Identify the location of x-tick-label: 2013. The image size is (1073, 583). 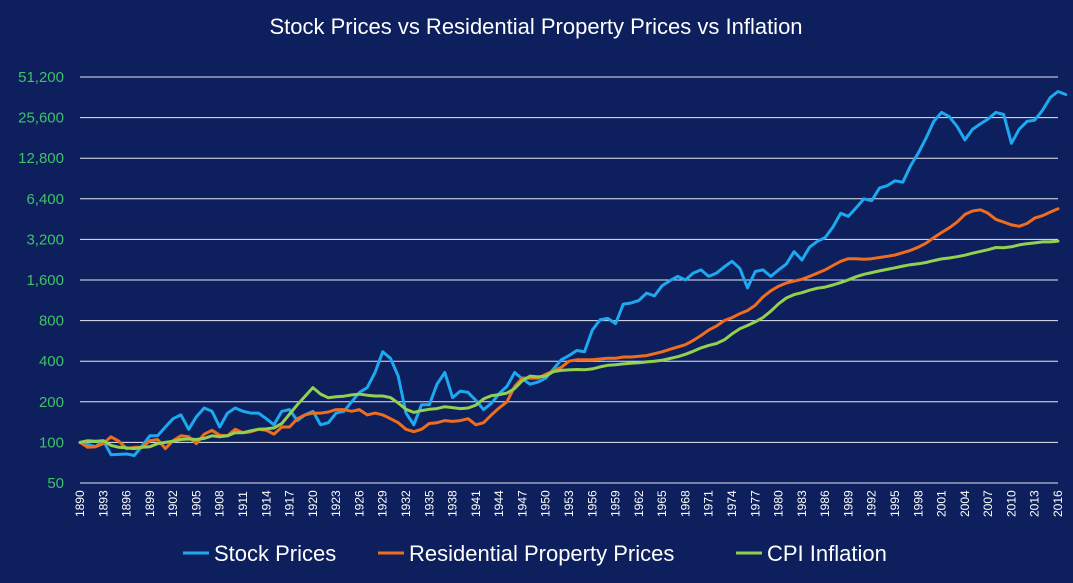
(1035, 503).